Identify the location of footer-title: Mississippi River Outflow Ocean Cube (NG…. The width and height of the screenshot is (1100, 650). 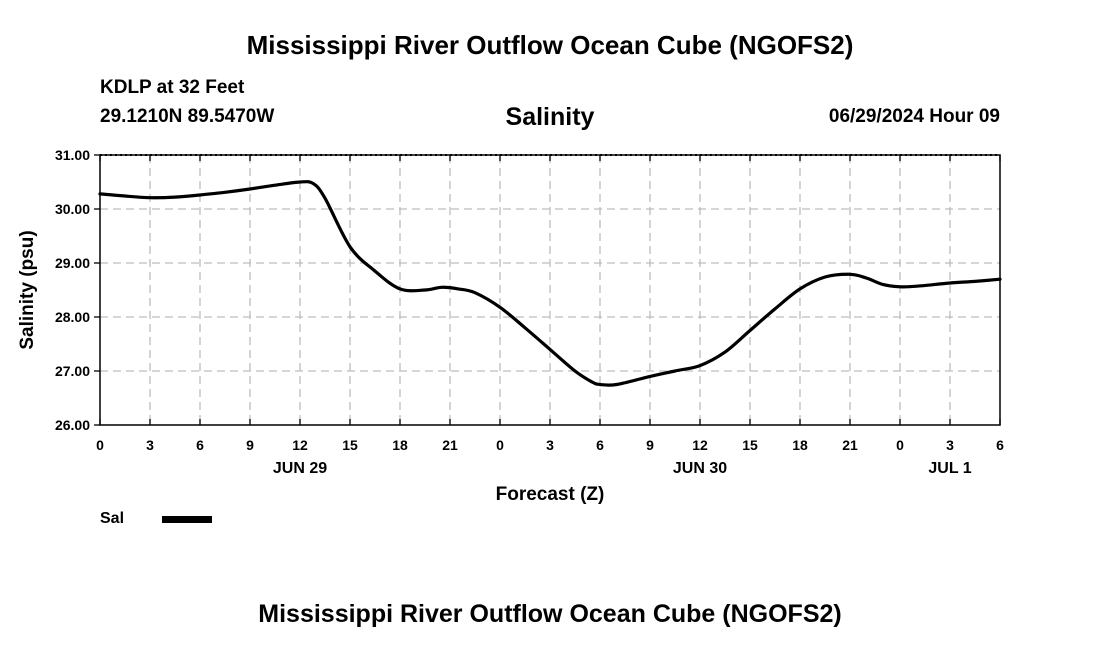
(550, 614).